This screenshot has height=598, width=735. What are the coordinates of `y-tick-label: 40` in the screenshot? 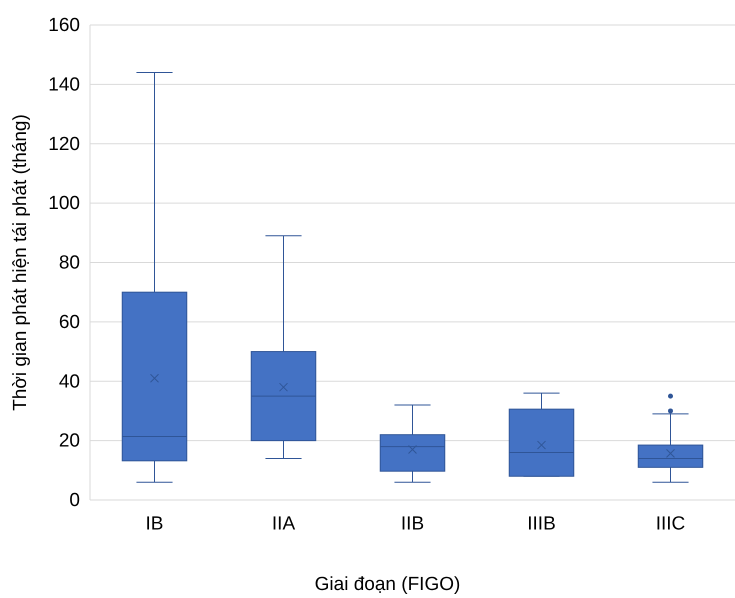 It's located at (69, 381).